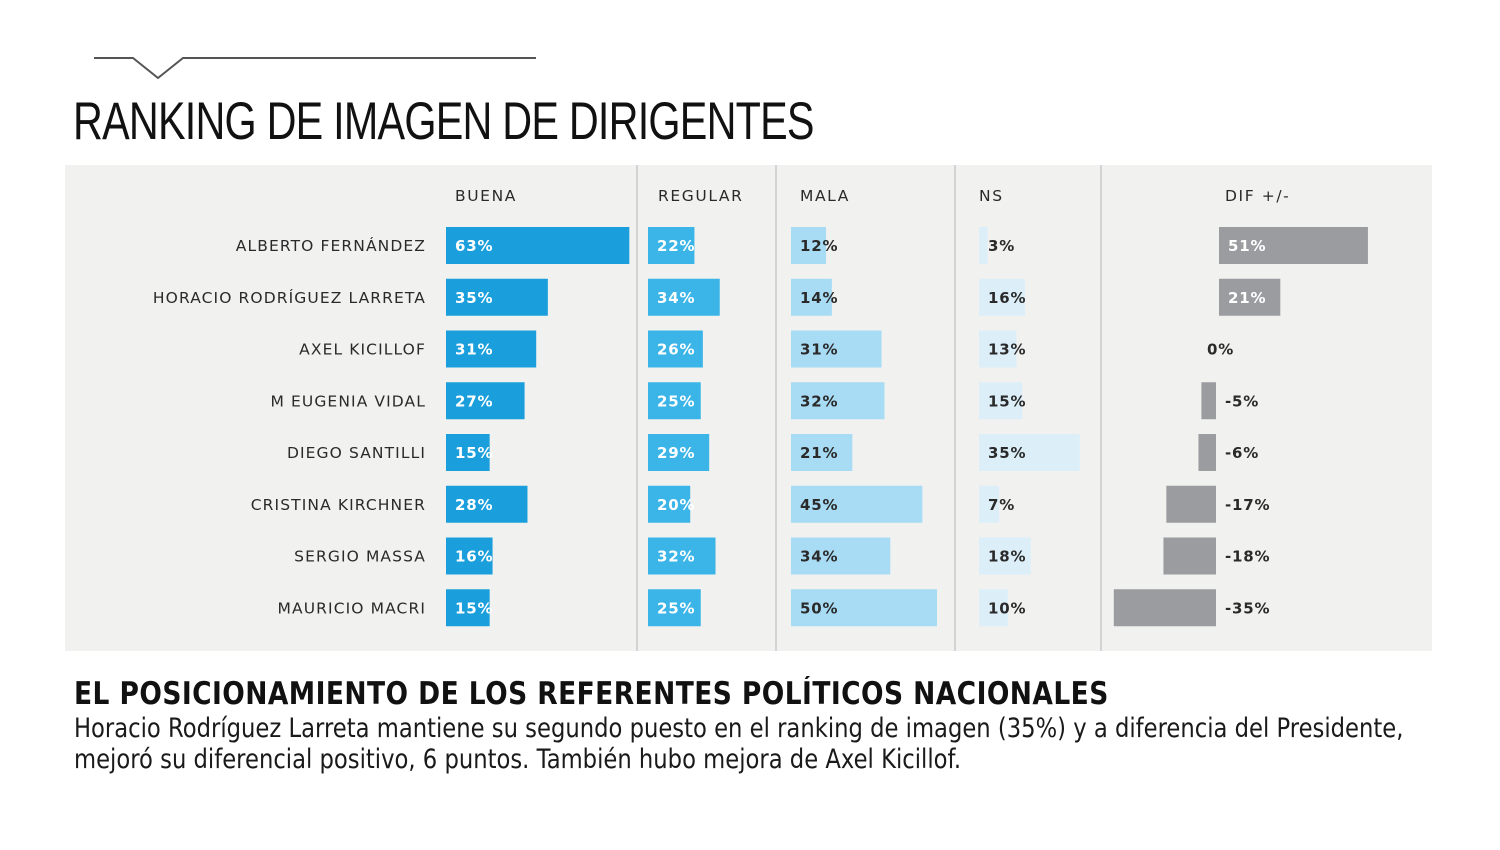  What do you see at coordinates (1007, 608) in the screenshot?
I see `data-label-ns: 10%` at bounding box center [1007, 608].